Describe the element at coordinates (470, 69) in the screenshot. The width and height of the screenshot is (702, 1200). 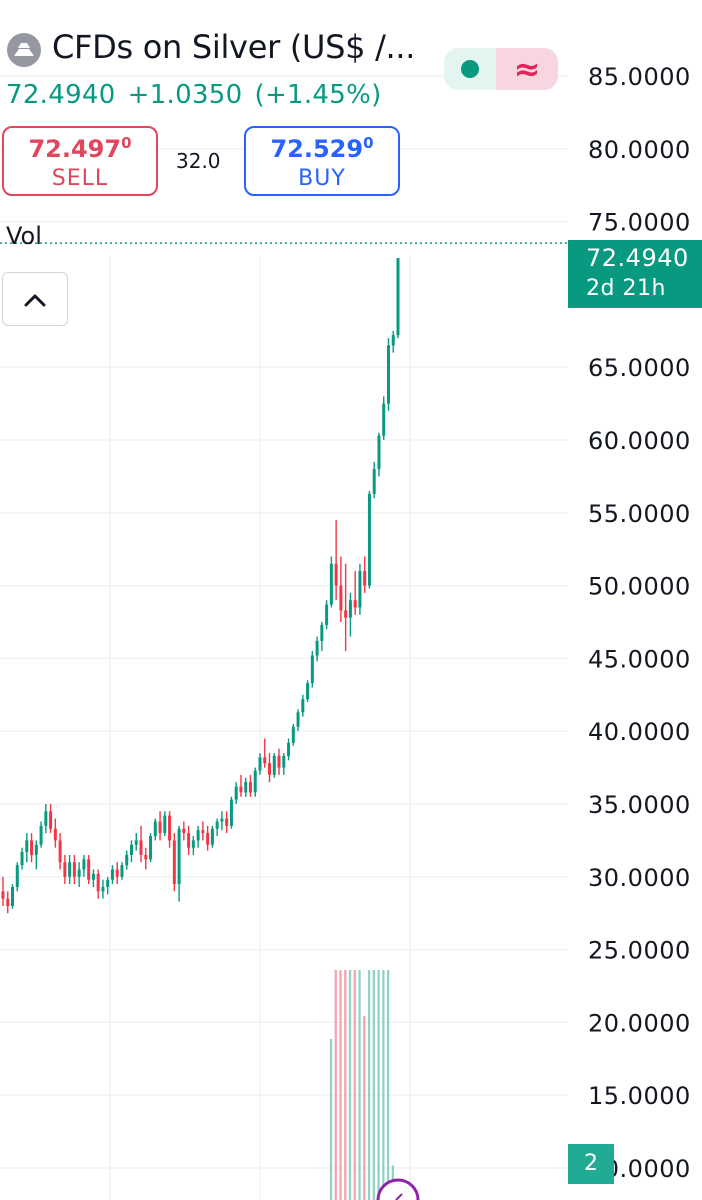
I see `market-status` at that location.